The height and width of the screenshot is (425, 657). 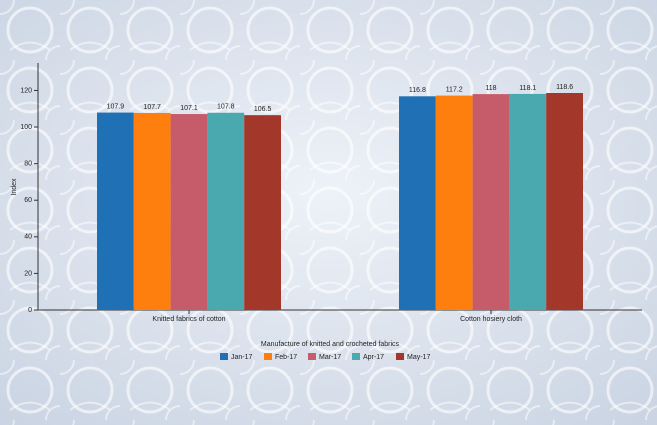 I want to click on value-label: 116.8, so click(x=417, y=90).